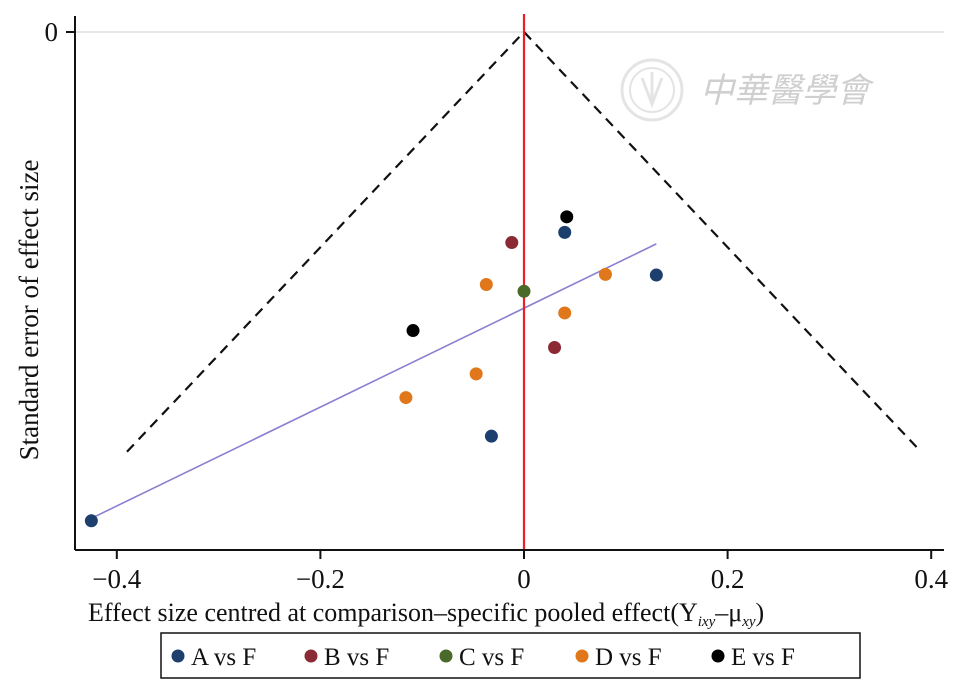 The width and height of the screenshot is (961, 689). What do you see at coordinates (29, 310) in the screenshot?
I see `y-axis-title: Standard error of effect size` at bounding box center [29, 310].